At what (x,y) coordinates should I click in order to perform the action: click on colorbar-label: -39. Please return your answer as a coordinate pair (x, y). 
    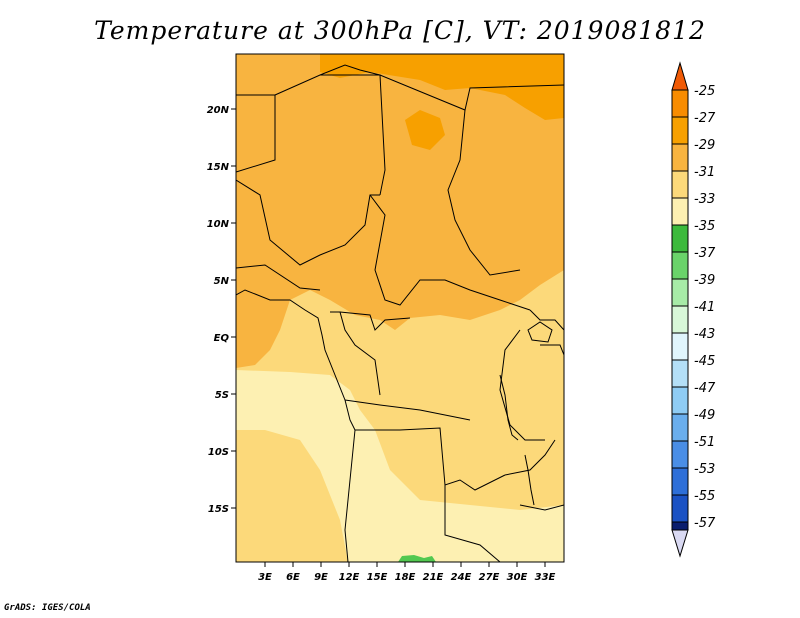
    Looking at the image, I should click on (704, 280).